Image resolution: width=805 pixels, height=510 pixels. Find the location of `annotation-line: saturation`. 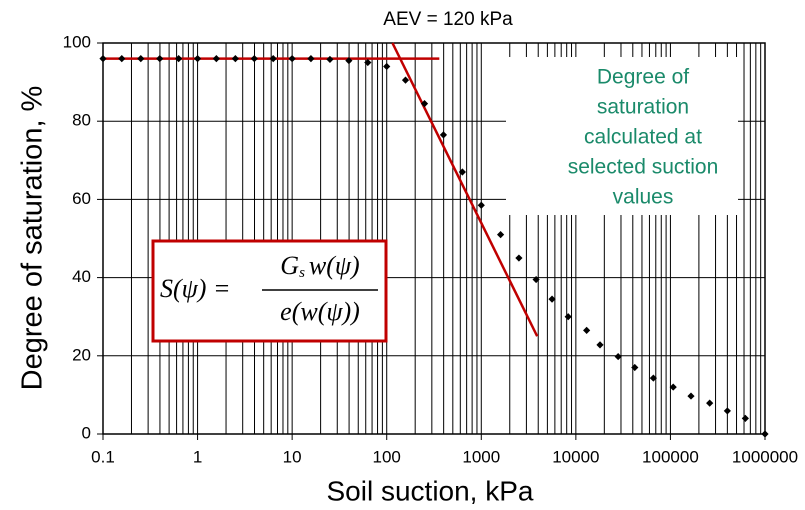

annotation-line: saturation is located at coordinates (643, 107).